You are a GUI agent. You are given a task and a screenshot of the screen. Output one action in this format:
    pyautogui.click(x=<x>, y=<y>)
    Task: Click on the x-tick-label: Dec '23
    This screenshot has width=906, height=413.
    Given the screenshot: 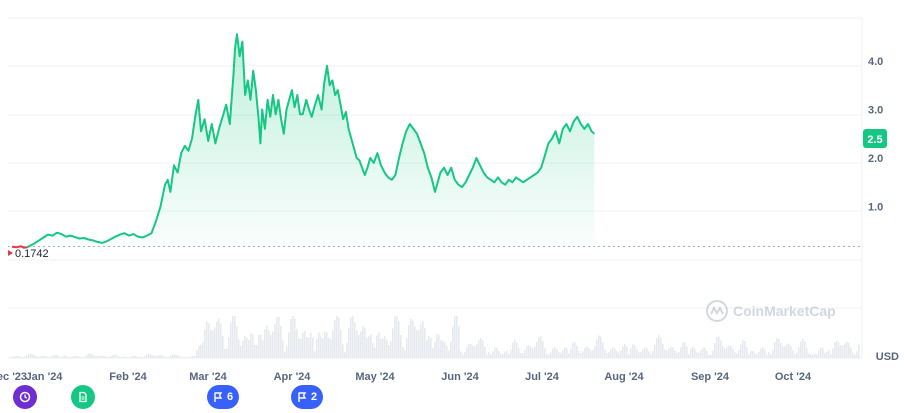 What is the action you would take?
    pyautogui.click(x=13, y=377)
    